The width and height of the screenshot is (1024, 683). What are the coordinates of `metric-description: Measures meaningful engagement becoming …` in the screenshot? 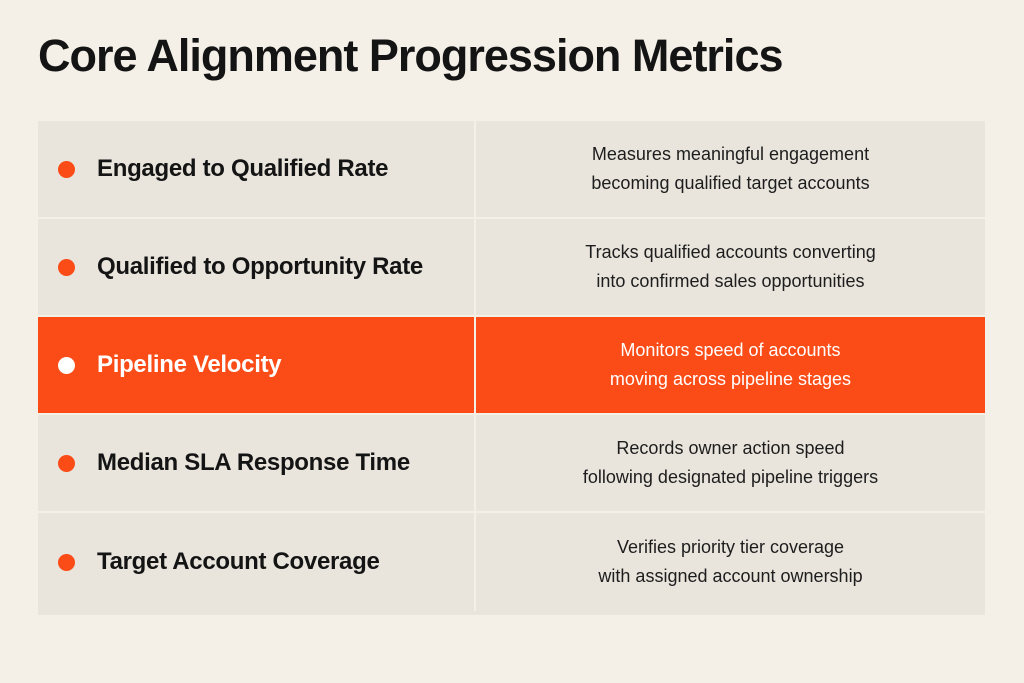 It's located at (730, 169).